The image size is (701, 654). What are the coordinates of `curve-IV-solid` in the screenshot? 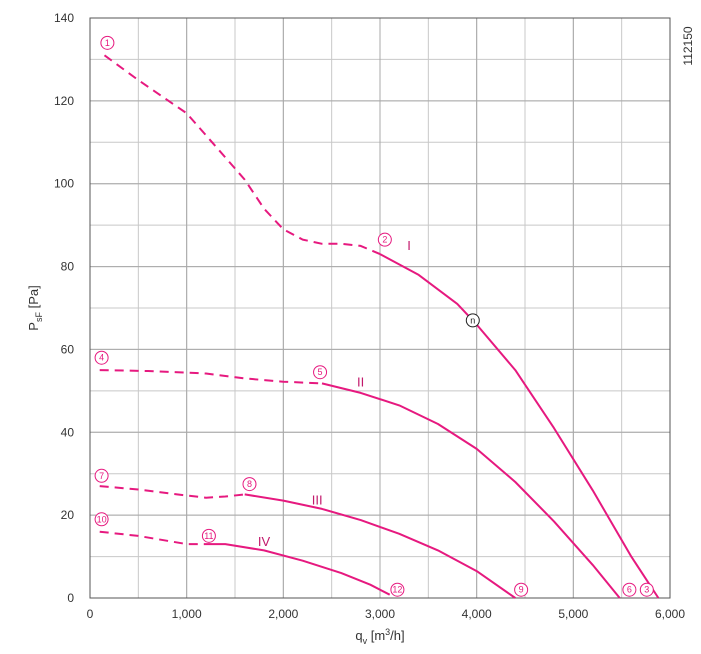 It's located at (298, 569).